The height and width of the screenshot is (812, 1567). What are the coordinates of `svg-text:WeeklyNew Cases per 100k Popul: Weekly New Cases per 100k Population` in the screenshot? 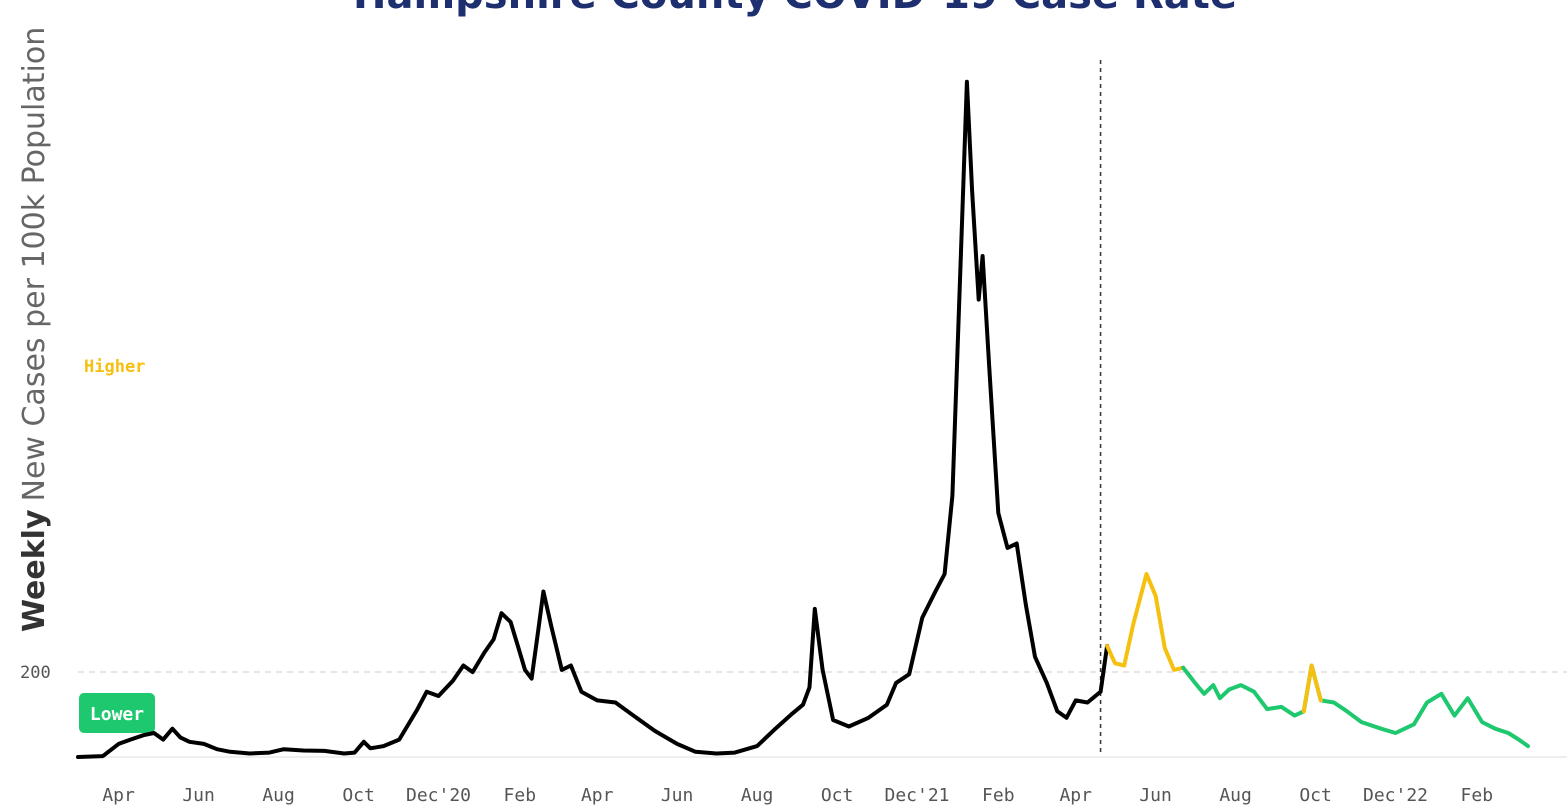 It's located at (34, 329).